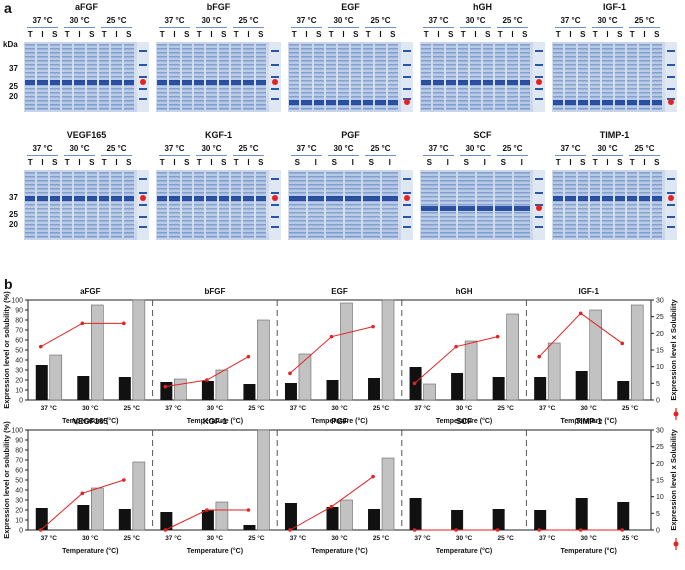 This screenshot has height=570, width=685. I want to click on y2-tick-label: 25, so click(660, 317).